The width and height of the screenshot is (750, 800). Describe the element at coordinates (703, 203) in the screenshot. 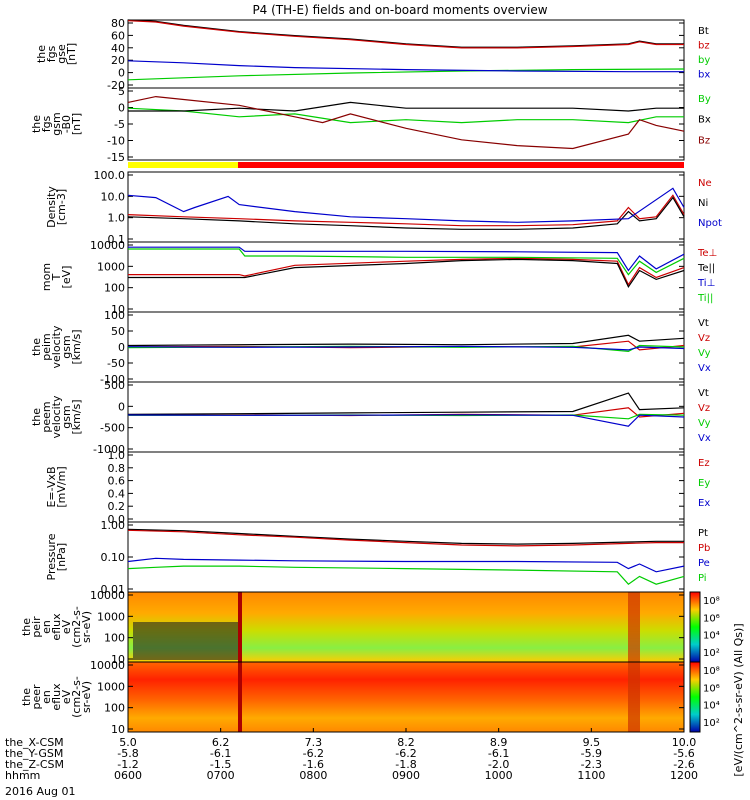

I see `legend-Ni: Ni` at that location.